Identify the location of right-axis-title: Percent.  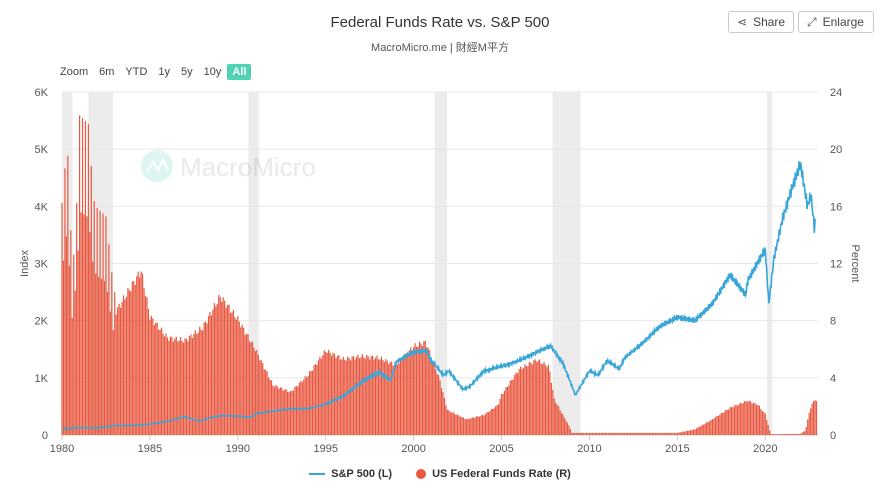
(855, 264).